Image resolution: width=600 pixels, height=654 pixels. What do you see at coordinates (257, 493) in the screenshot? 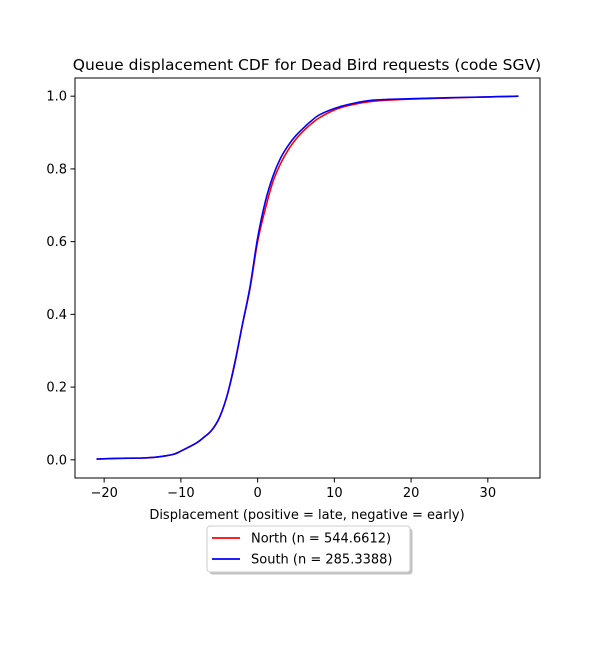
I see `x-tick-label: 0` at bounding box center [257, 493].